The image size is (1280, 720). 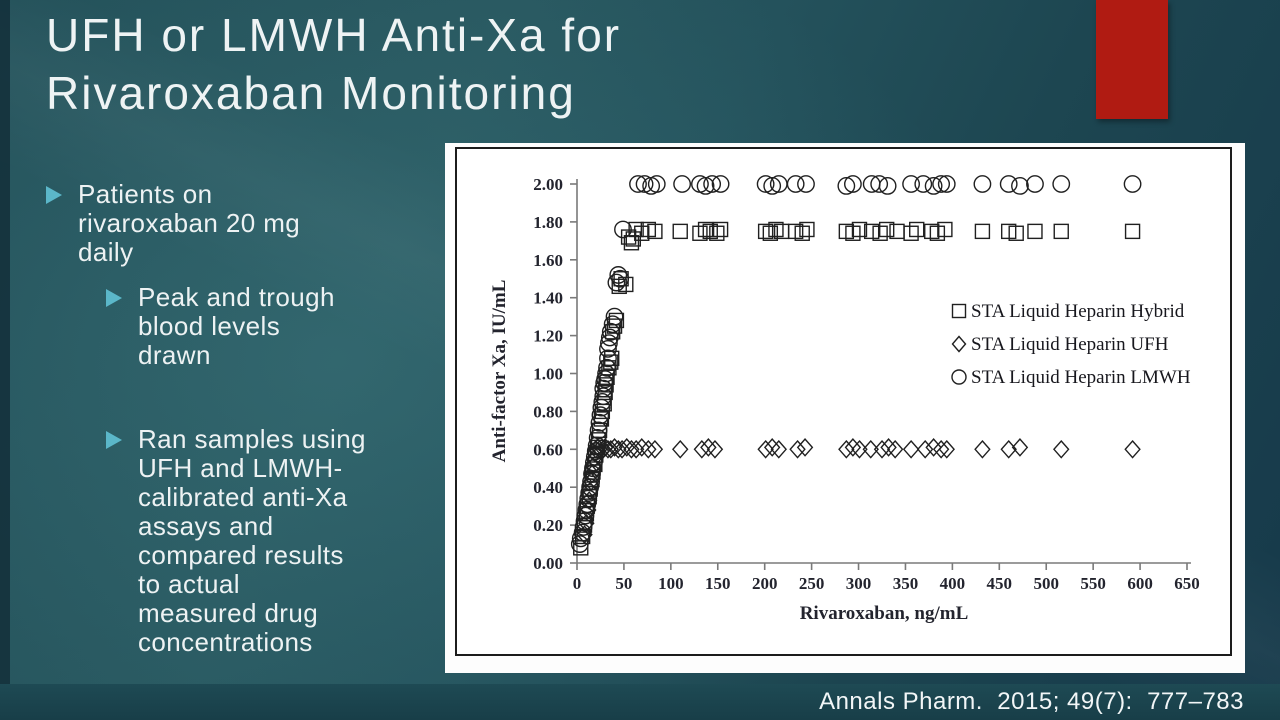 What do you see at coordinates (640, 702) in the screenshot?
I see `bottom-bar: Annals Pharm. 2015; 49(7): 777–783` at bounding box center [640, 702].